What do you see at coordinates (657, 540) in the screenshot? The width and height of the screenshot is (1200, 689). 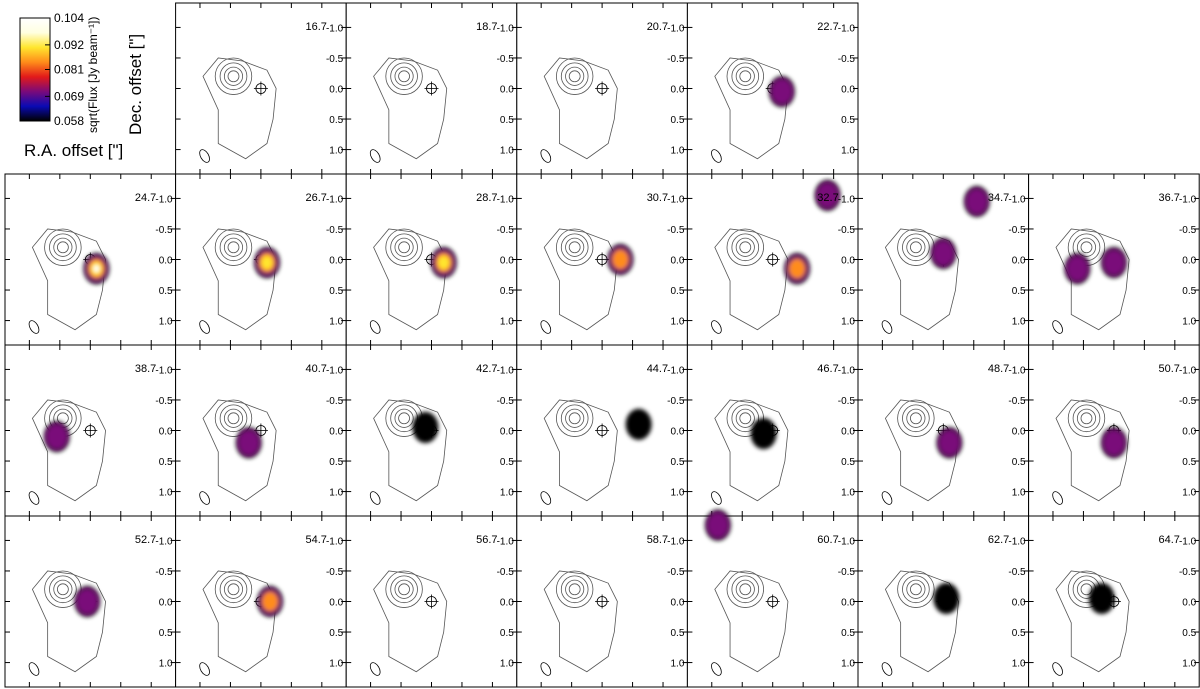 I see `channel-label: 58.7` at bounding box center [657, 540].